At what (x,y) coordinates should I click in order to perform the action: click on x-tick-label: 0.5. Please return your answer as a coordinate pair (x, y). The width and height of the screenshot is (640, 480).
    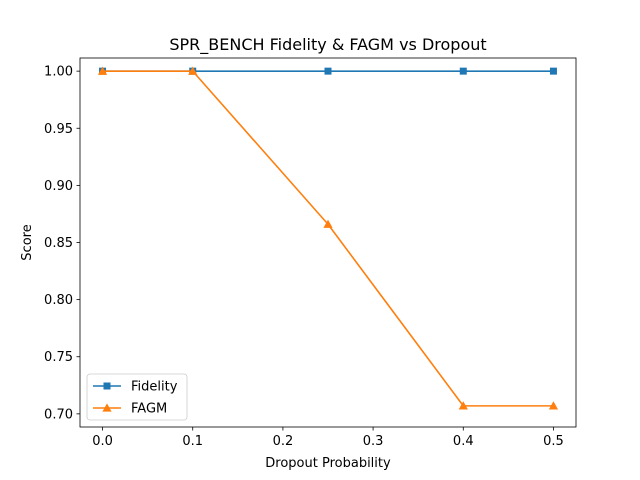
    Looking at the image, I should click on (553, 441).